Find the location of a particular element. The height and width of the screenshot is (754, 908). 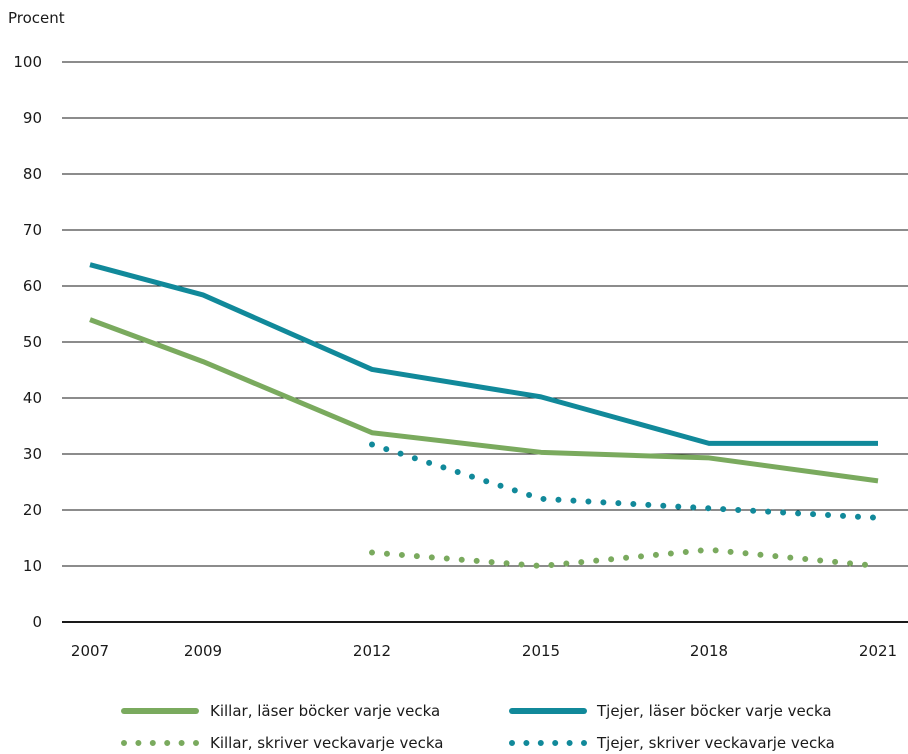

legend-label: Killar, läser böcker varje vecka is located at coordinates (325, 711).